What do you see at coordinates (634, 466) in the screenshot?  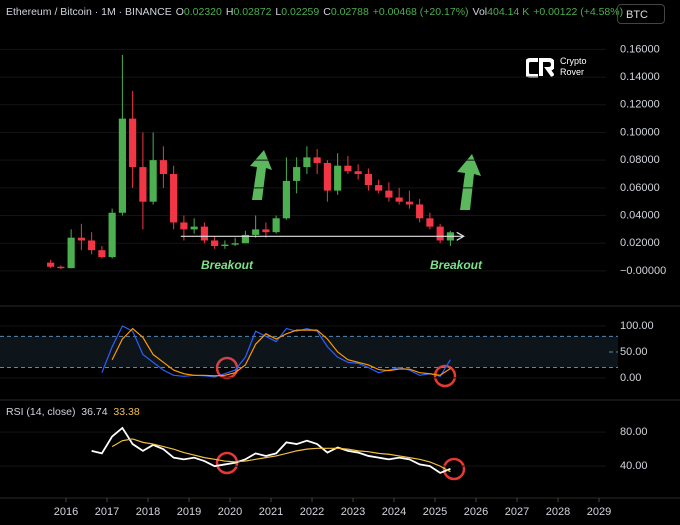 I see `y-tick-label: 40.00` at bounding box center [634, 466].